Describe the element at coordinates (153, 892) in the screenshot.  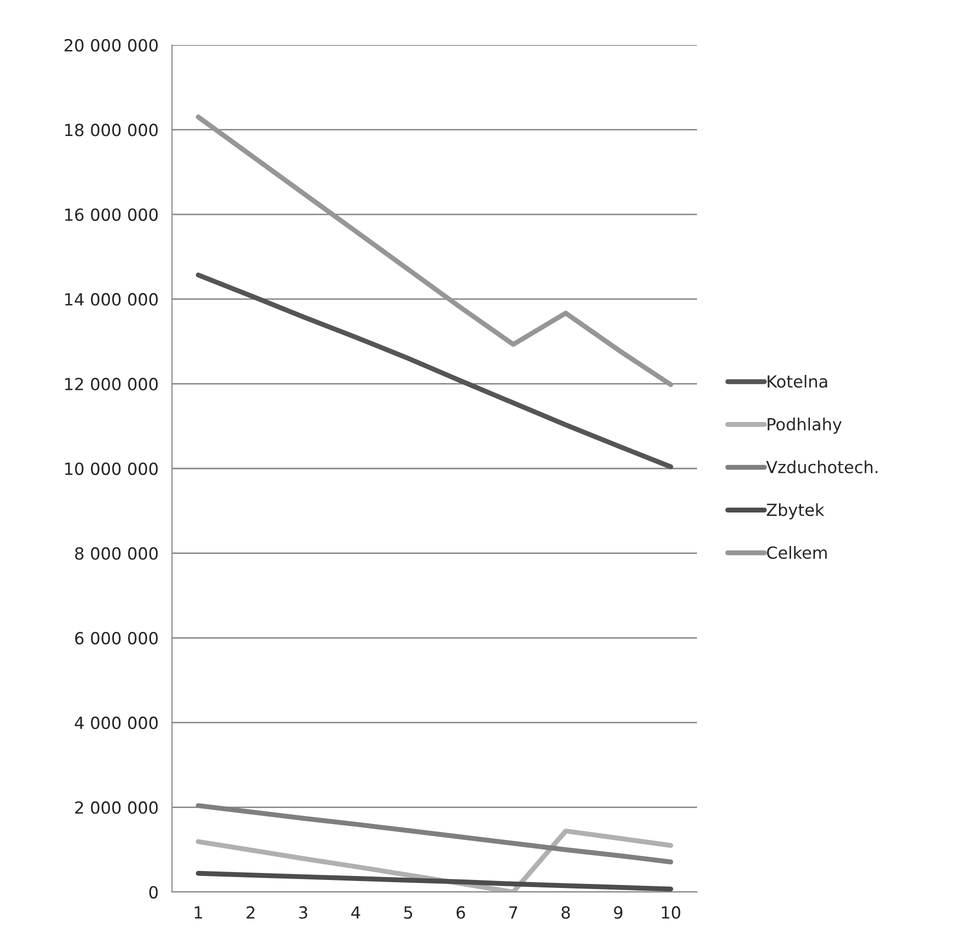
I see `y-tick-label: 0` at that location.